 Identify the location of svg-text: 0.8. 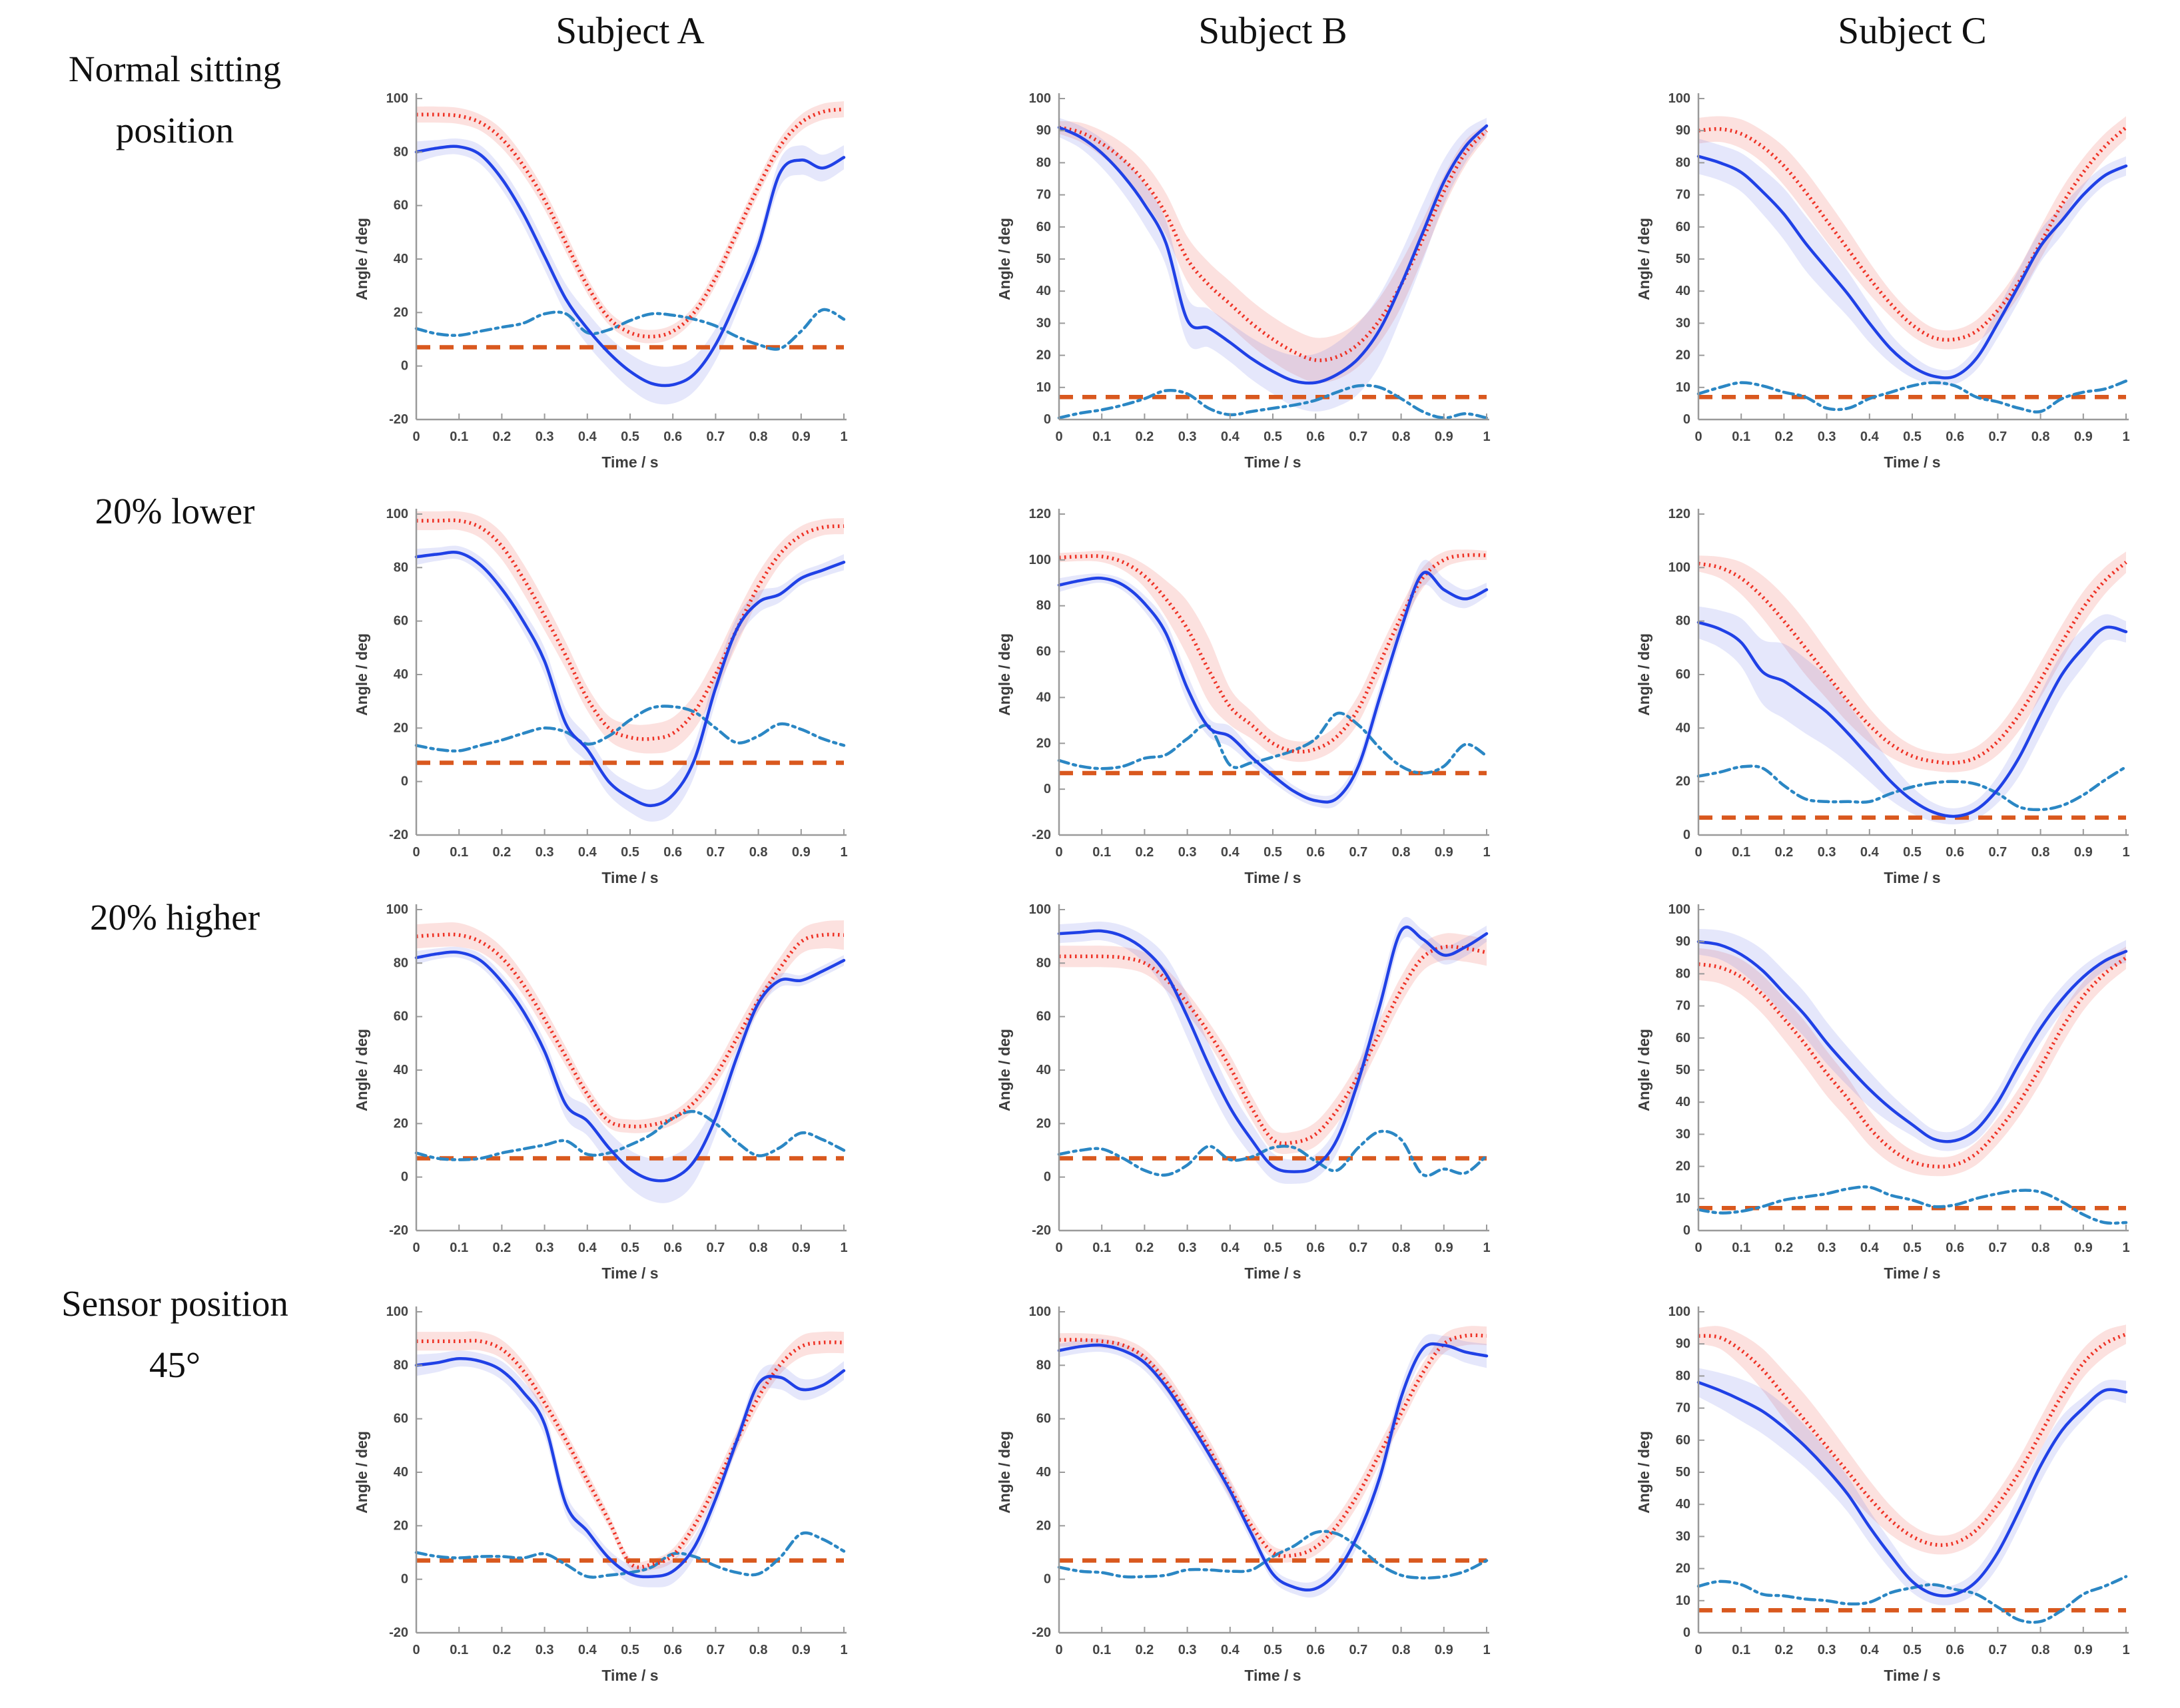
(2041, 1248).